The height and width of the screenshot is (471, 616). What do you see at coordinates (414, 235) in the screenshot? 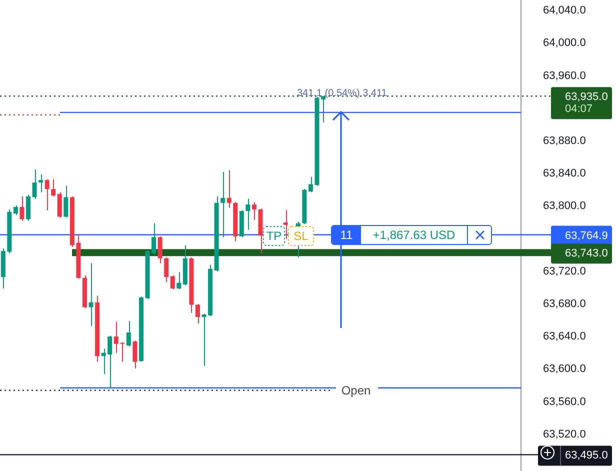
I see `annotation: +1,867.63 USD` at bounding box center [414, 235].